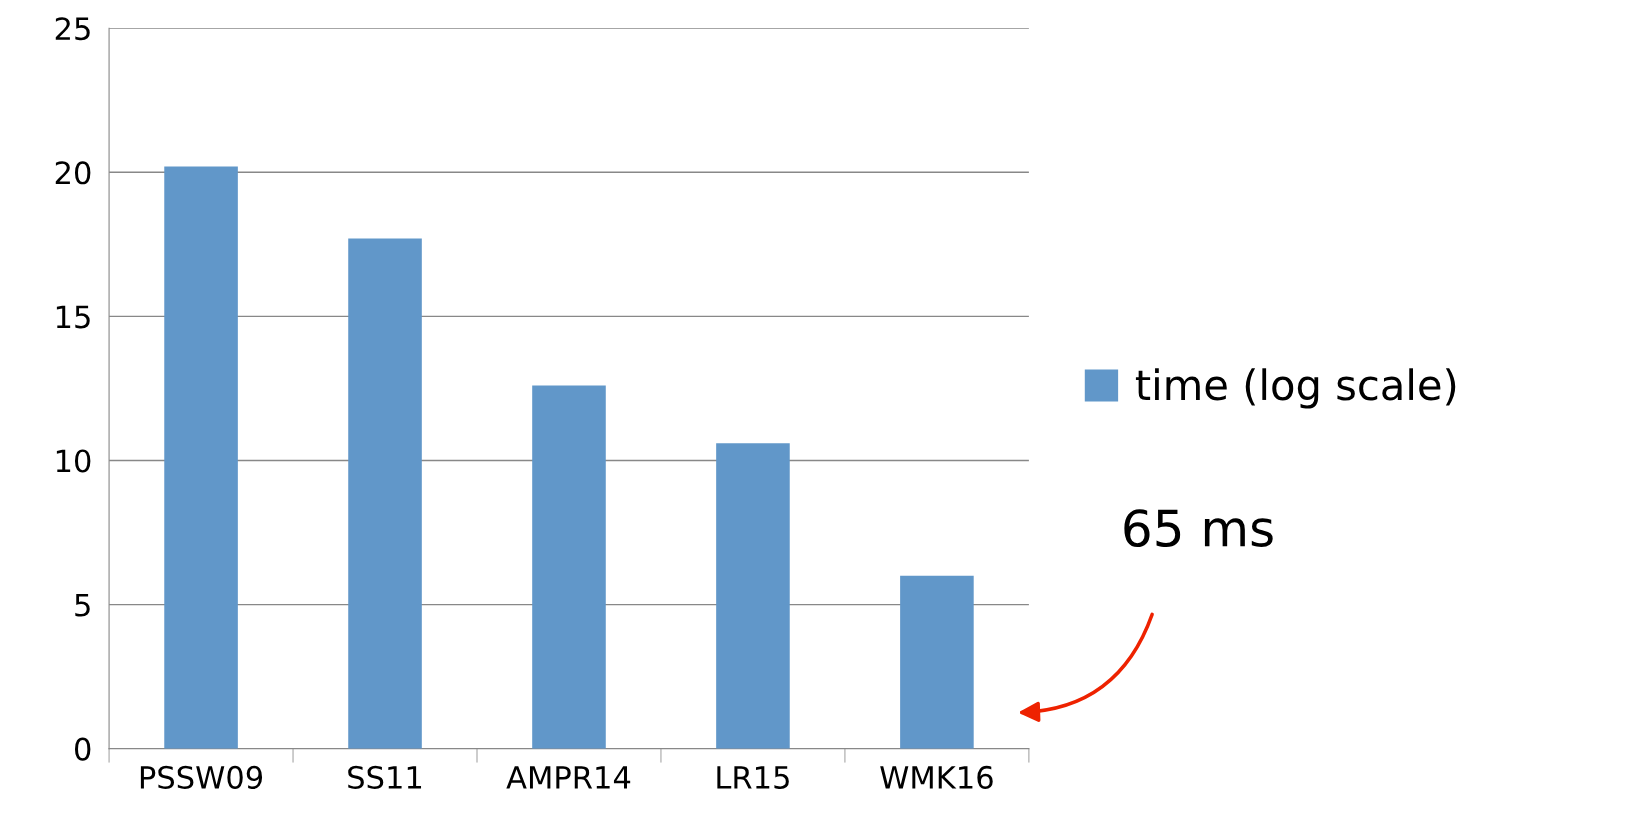 This screenshot has height=830, width=1628. Describe the element at coordinates (753, 777) in the screenshot. I see `x-tick-label: LR15` at that location.